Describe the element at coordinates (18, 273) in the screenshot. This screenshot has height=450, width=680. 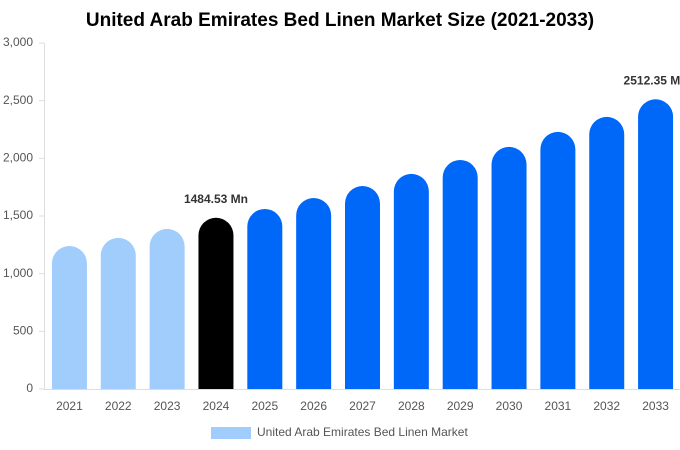
I see `y-tick-label: 1,000` at that location.